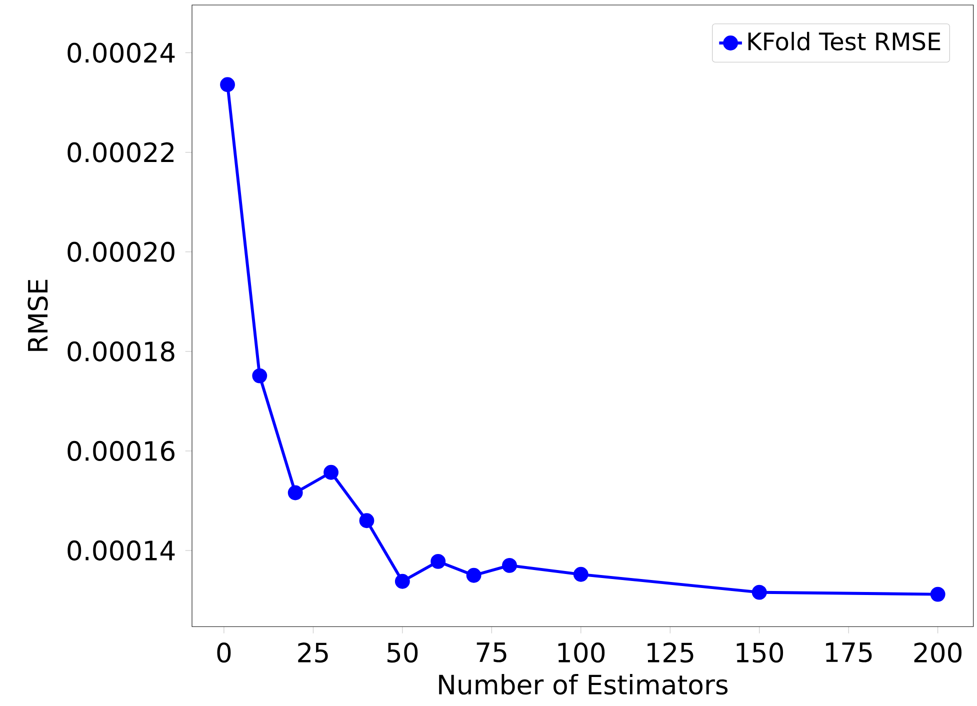  I want to click on y-tick-label: 0.00020, so click(121, 252).